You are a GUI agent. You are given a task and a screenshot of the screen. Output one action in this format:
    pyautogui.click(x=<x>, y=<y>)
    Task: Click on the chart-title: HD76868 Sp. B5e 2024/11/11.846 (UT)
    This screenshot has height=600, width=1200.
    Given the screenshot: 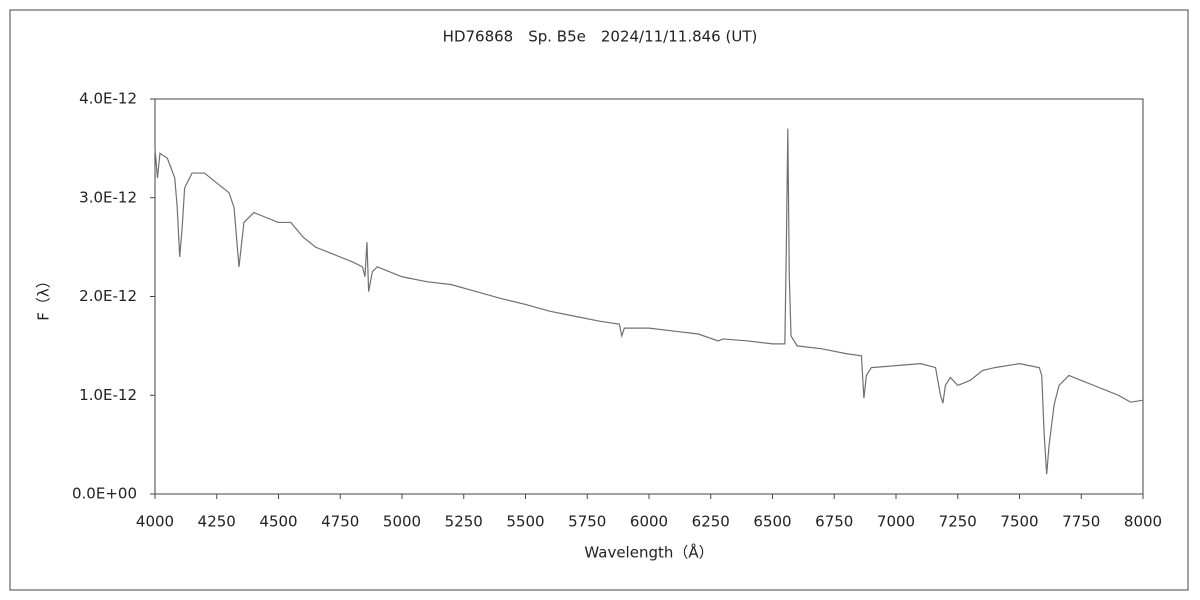 What is the action you would take?
    pyautogui.click(x=600, y=37)
    